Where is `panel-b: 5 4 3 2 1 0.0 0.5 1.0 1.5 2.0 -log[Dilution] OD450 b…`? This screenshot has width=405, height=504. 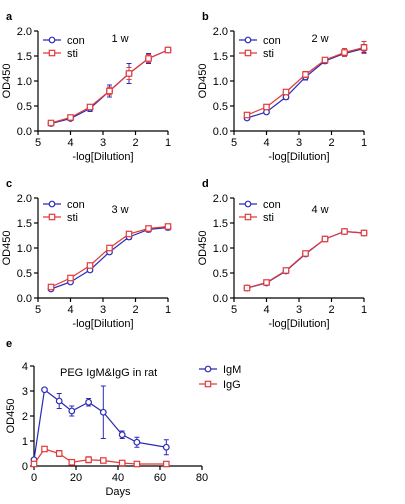 panel-b: 5 4 3 2 1 0.0 0.5 1.0 1.5 2.0 -log[Dilution] OD450 b… is located at coordinates (282, 87).